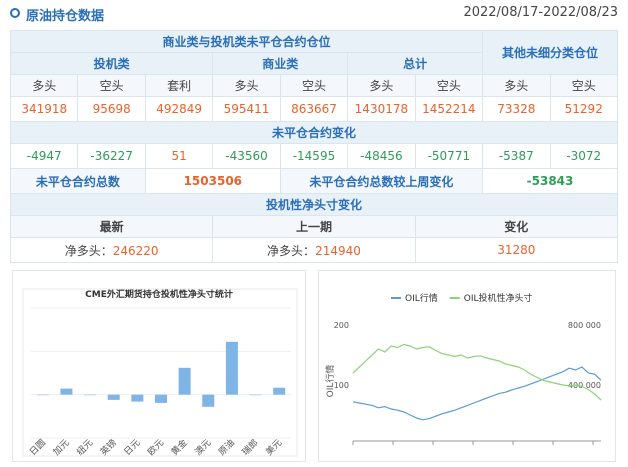  Describe the element at coordinates (37, 447) in the screenshot. I see `x-tick-label: 日圆` at that location.